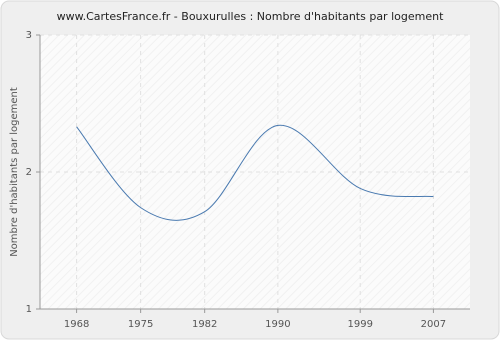 Image resolution: width=500 pixels, height=344 pixels. What do you see at coordinates (29, 35) in the screenshot?
I see `y-tick-label: 3` at bounding box center [29, 35].